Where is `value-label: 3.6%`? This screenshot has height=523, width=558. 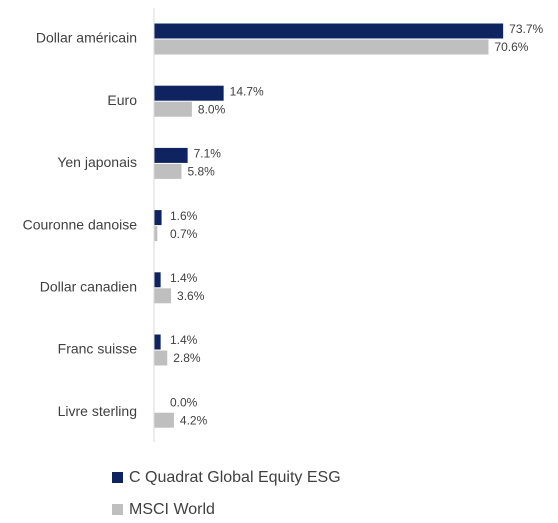
value-label: 3.6% is located at coordinates (191, 296).